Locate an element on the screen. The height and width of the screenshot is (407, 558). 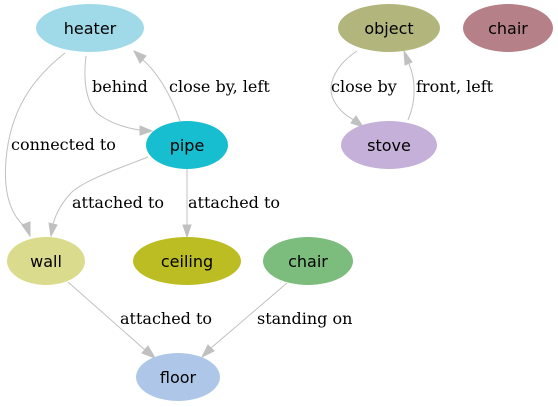
node-ceiling: ceiling is located at coordinates (187, 261).